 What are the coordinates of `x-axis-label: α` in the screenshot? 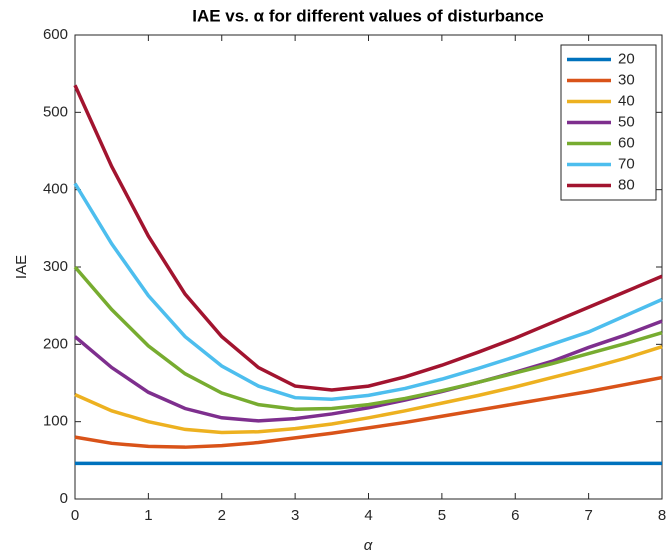 It's located at (368, 545).